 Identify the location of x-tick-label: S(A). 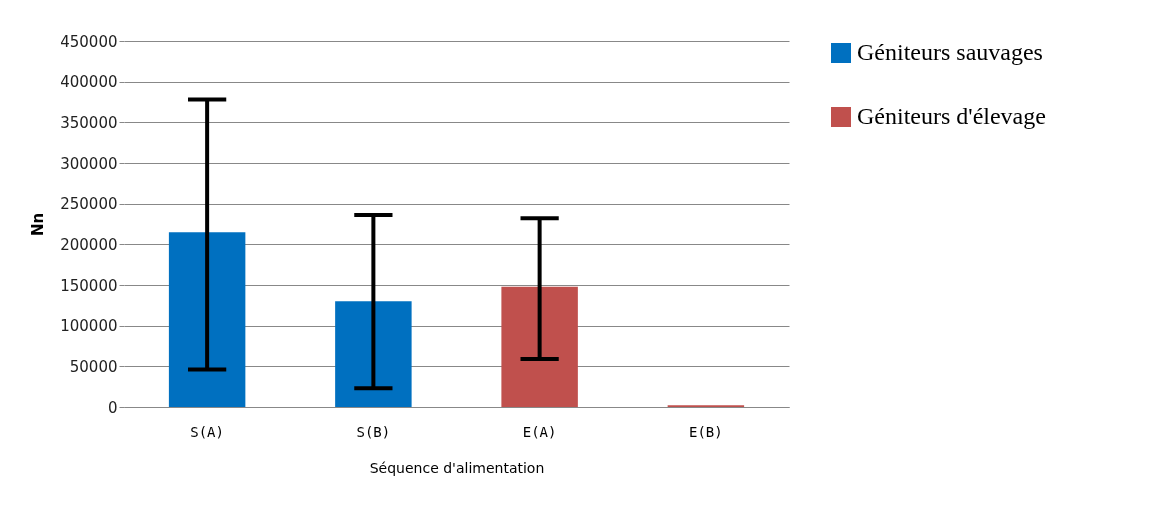
(207, 431).